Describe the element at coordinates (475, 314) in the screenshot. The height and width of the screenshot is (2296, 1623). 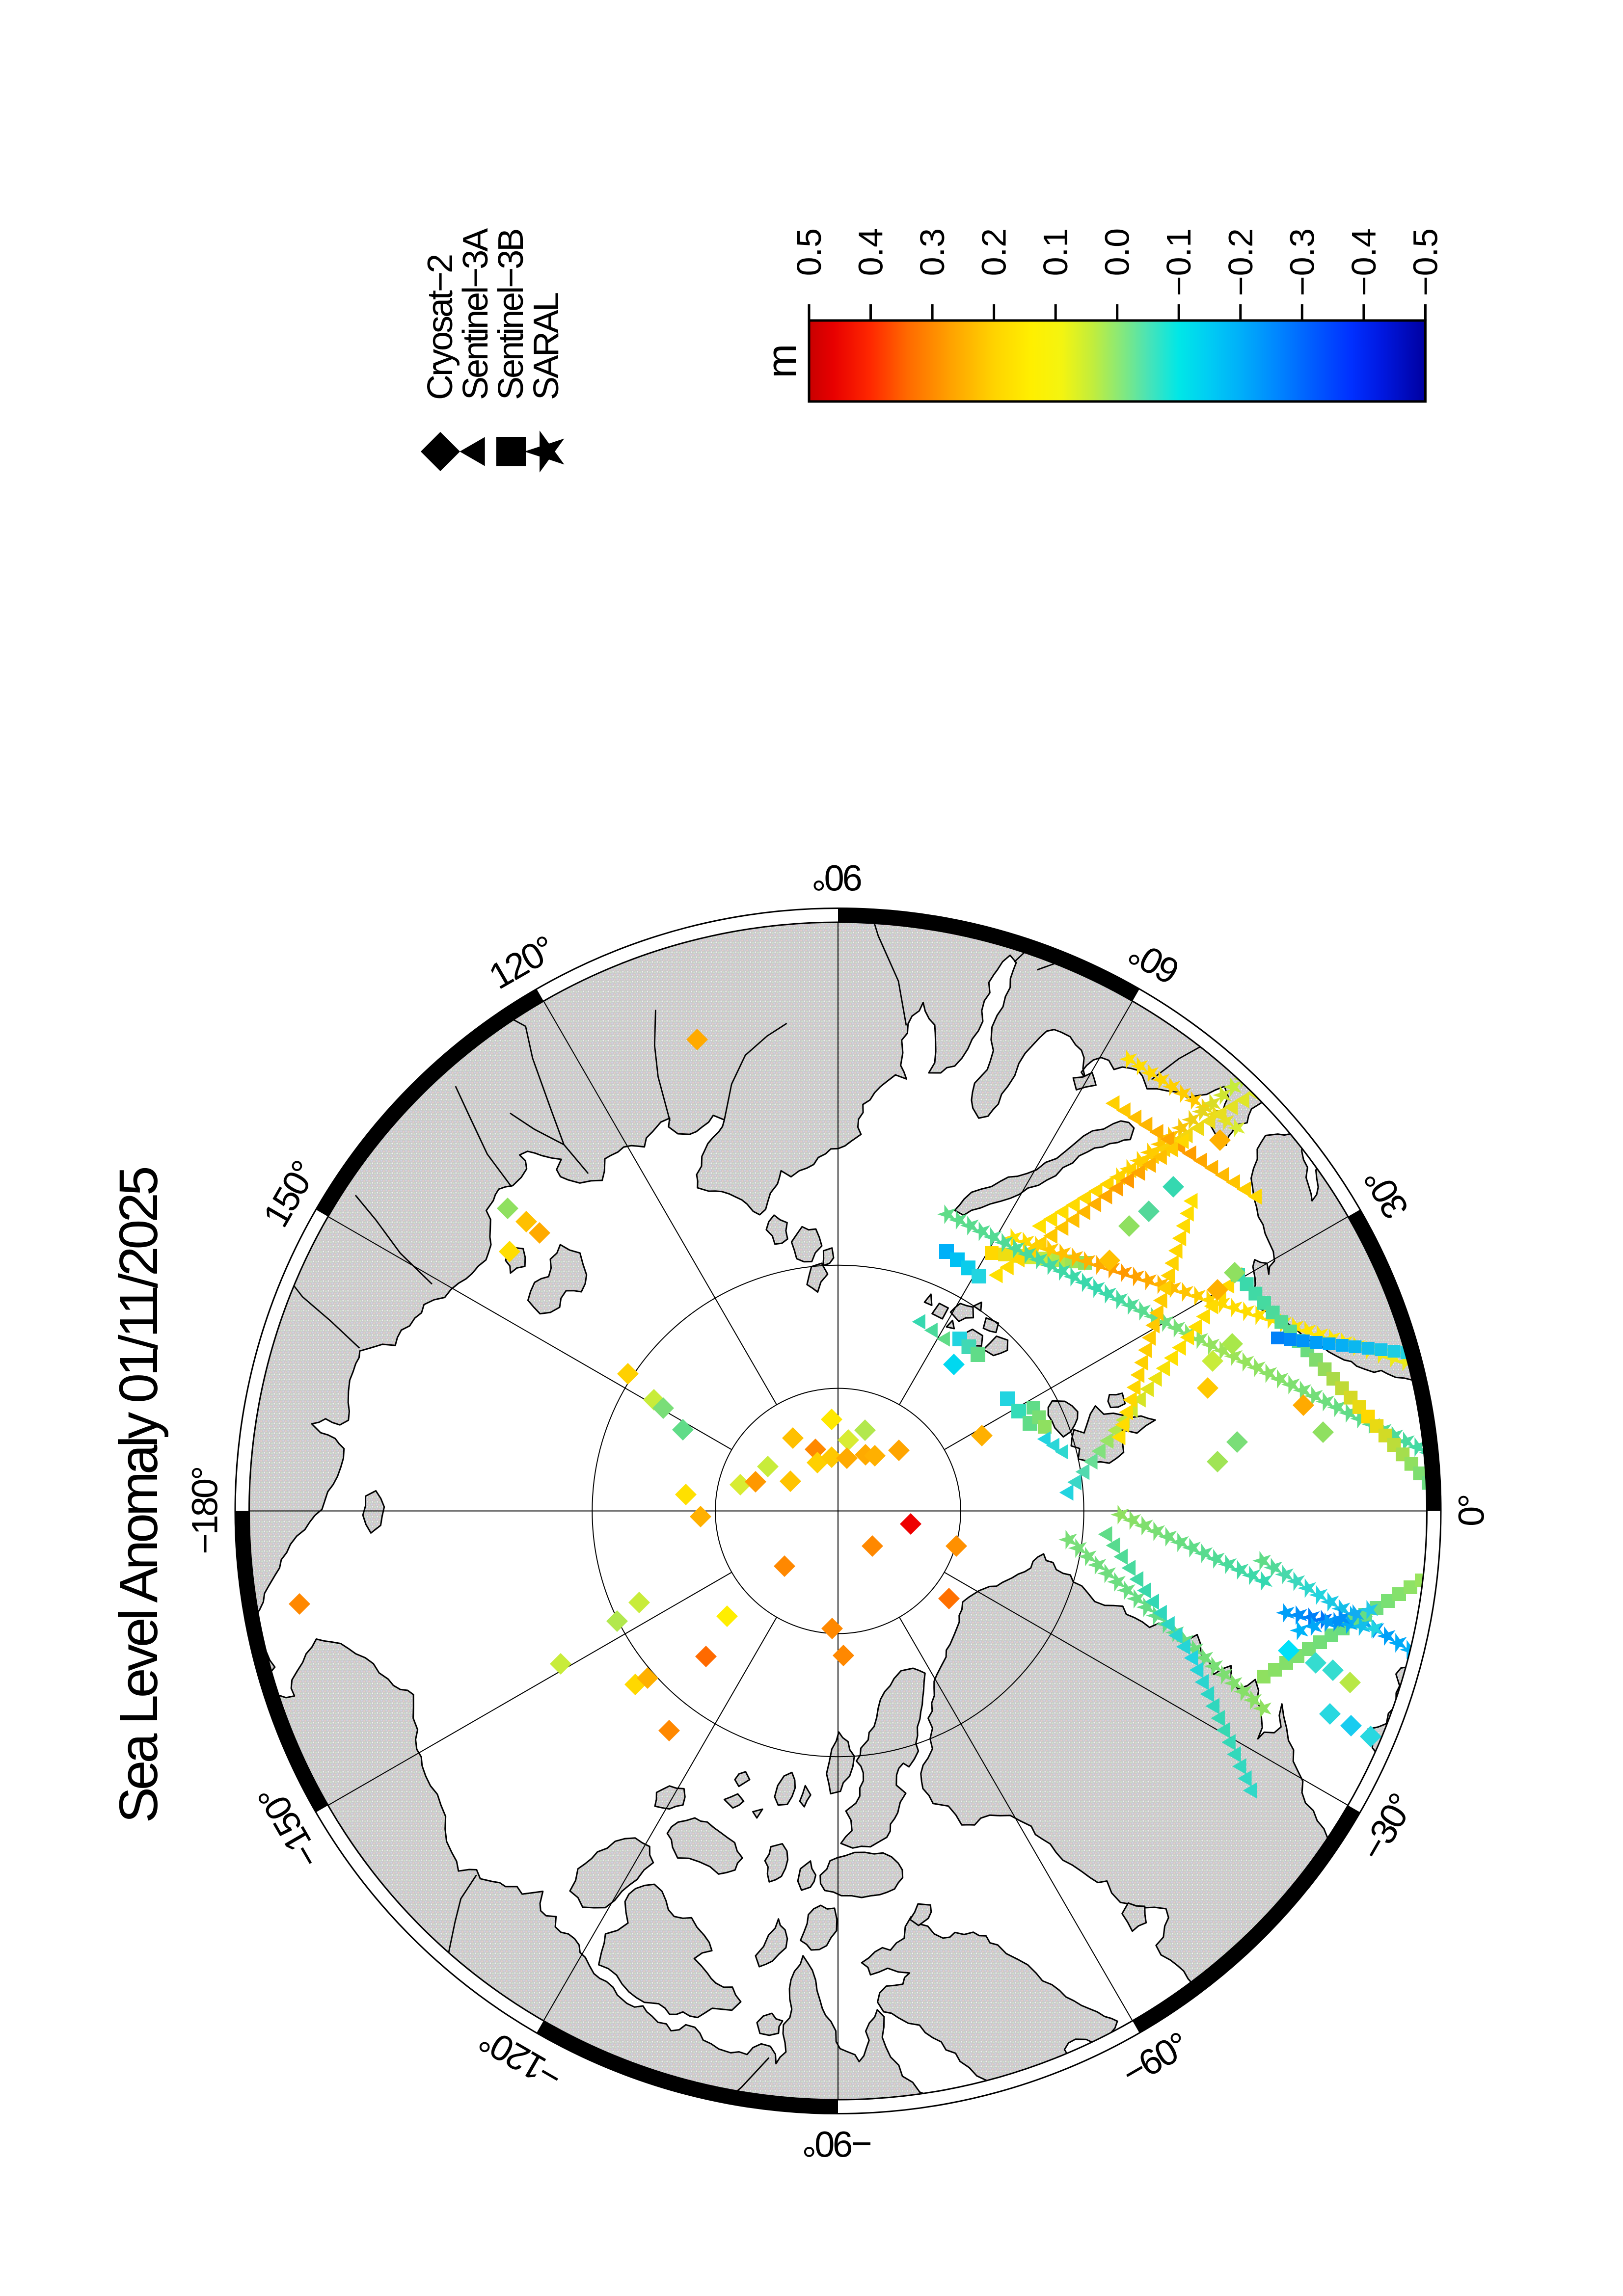
I see `svg-text: Sentinel−3A` at that location.